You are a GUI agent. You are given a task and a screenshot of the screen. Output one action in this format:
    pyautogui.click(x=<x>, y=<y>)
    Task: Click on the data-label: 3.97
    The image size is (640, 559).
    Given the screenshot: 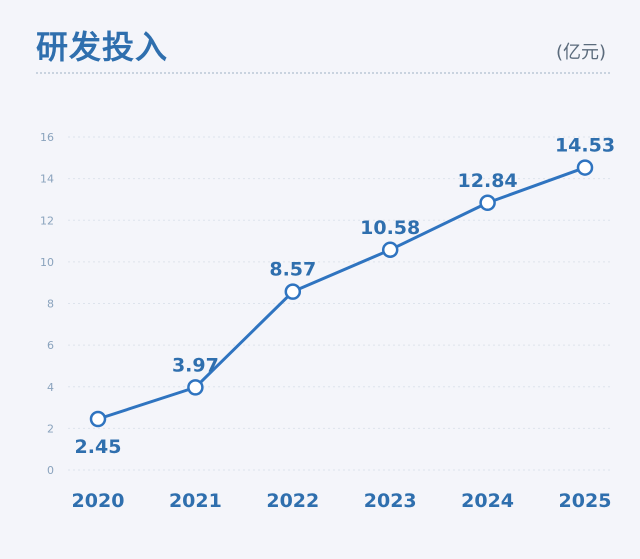 What is the action you would take?
    pyautogui.click(x=195, y=365)
    